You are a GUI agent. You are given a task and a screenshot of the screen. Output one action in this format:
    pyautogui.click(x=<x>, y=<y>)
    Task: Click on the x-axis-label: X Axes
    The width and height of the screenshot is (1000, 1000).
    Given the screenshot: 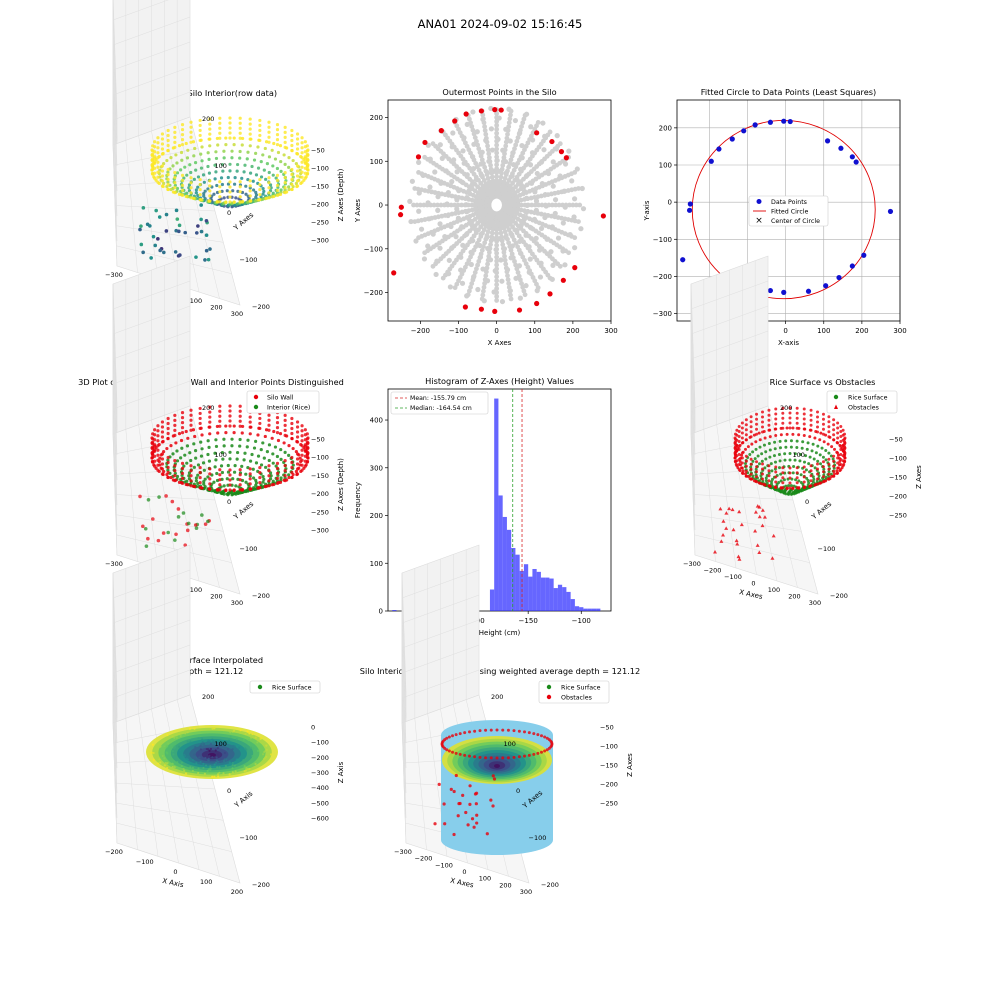 What is the action you would take?
    pyautogui.click(x=500, y=343)
    